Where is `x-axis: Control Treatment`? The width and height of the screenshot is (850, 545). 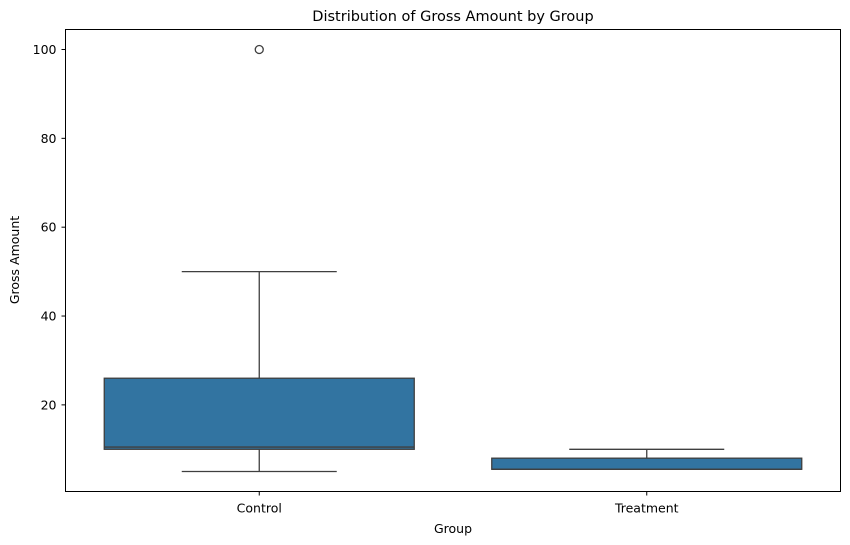
x-axis: Control Treatment is located at coordinates (458, 503).